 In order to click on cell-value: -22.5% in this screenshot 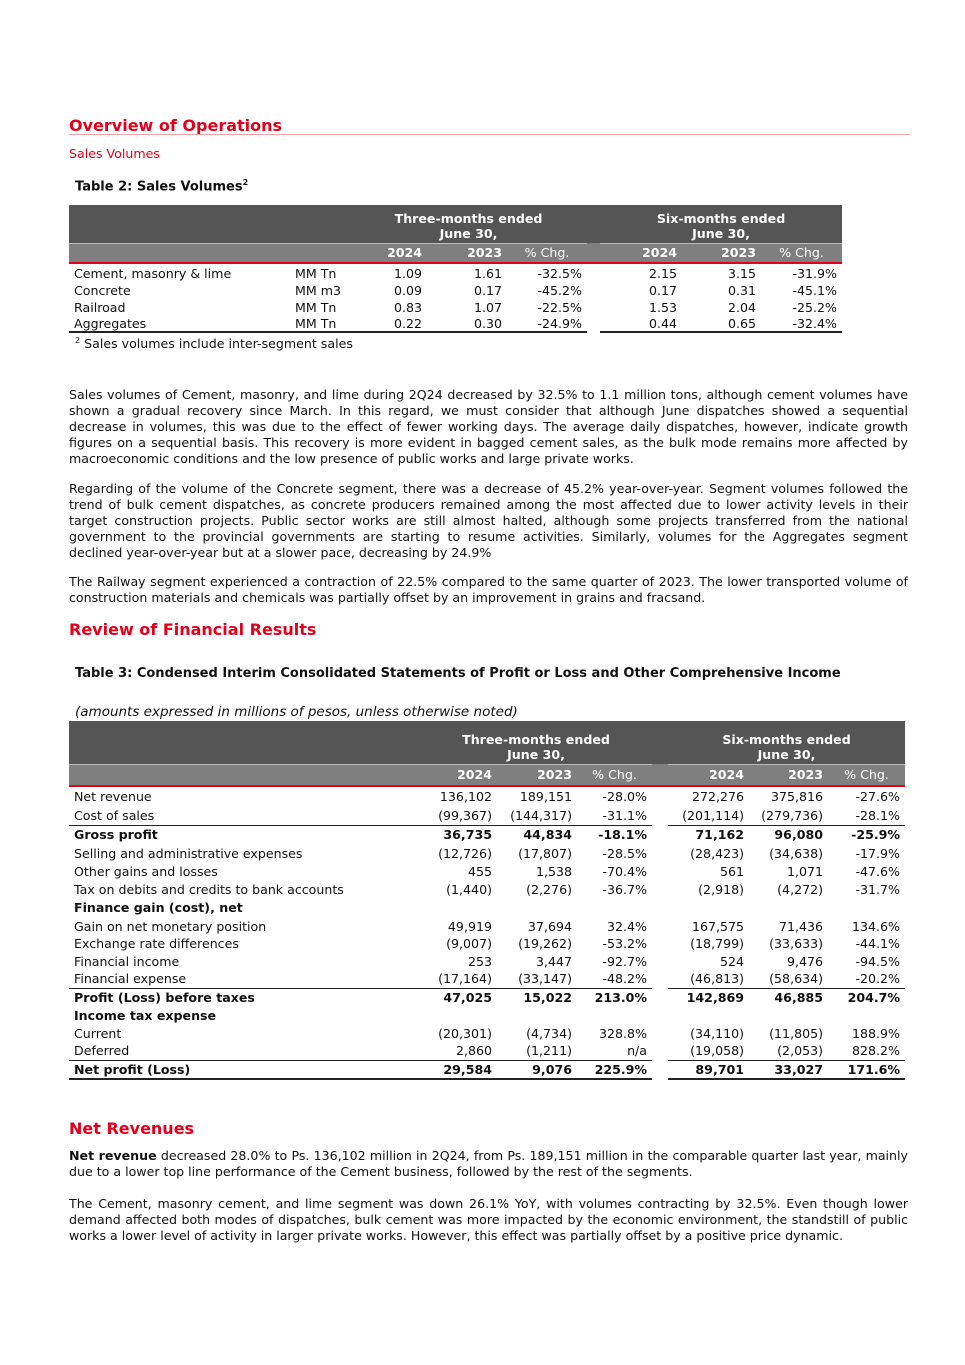, I will do `click(560, 307)`.